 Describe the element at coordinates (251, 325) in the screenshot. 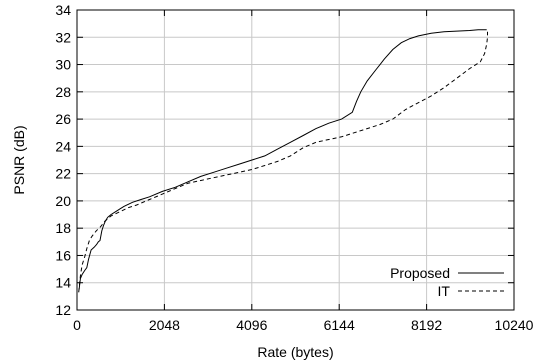

I see `x-tick-label: 4096` at that location.